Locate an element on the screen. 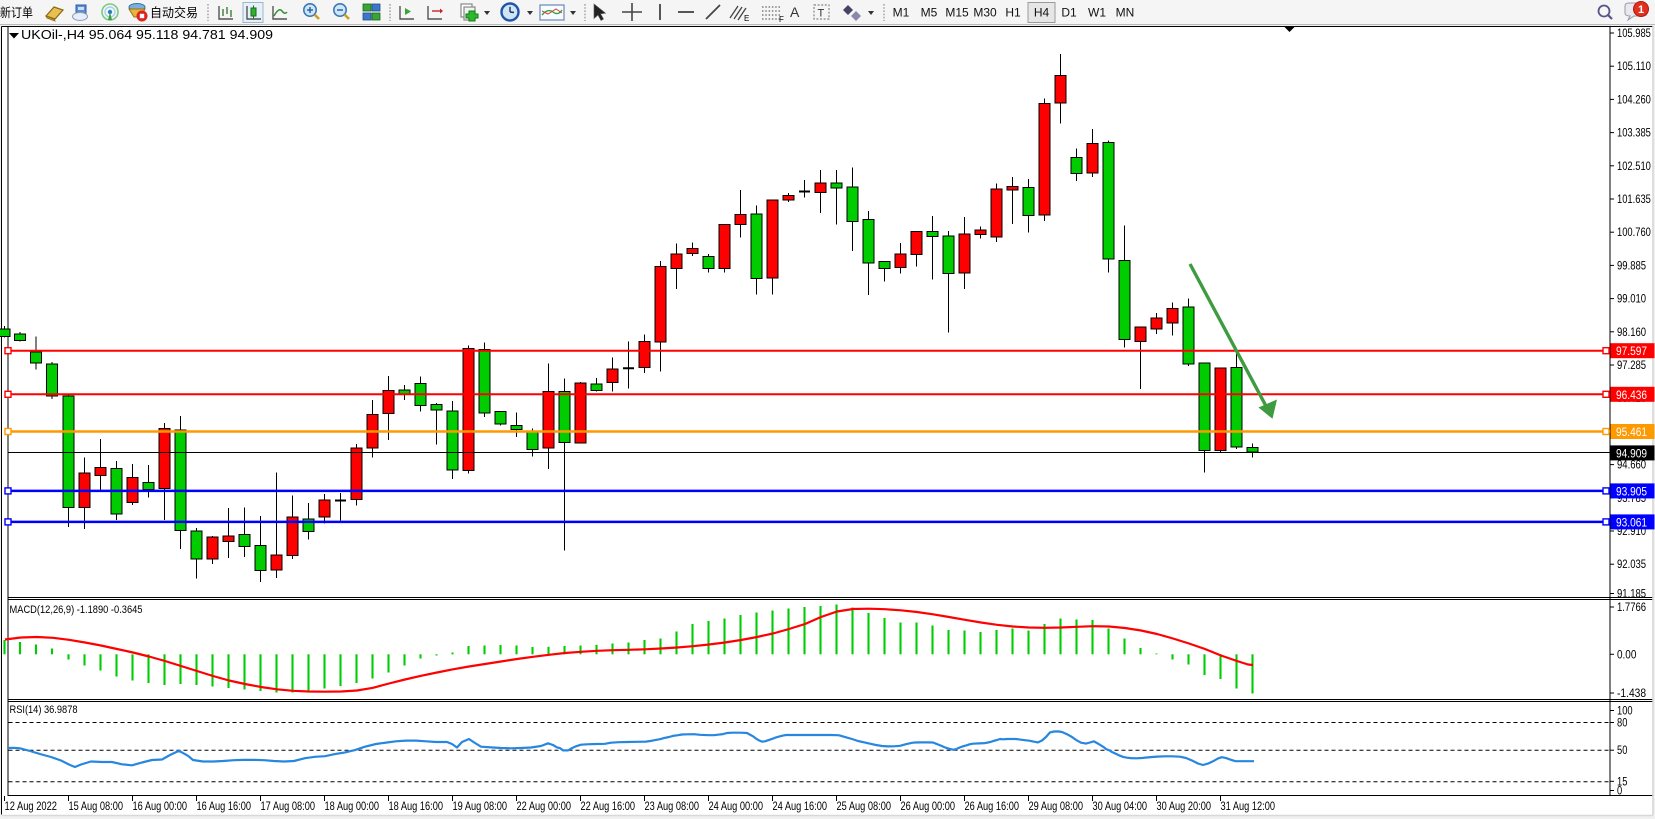 Image resolution: width=1655 pixels, height=819 pixels. svg-text: T is located at coordinates (821, 14).